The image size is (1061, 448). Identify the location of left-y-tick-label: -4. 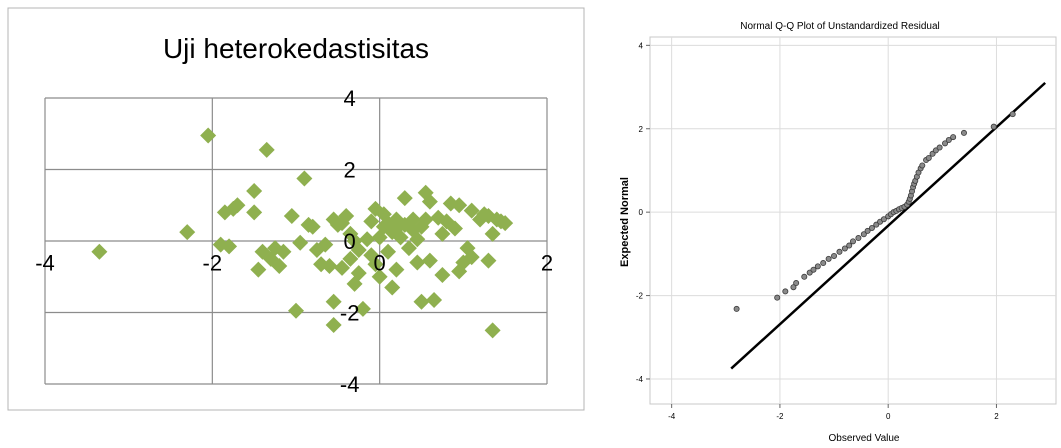
(350, 384).